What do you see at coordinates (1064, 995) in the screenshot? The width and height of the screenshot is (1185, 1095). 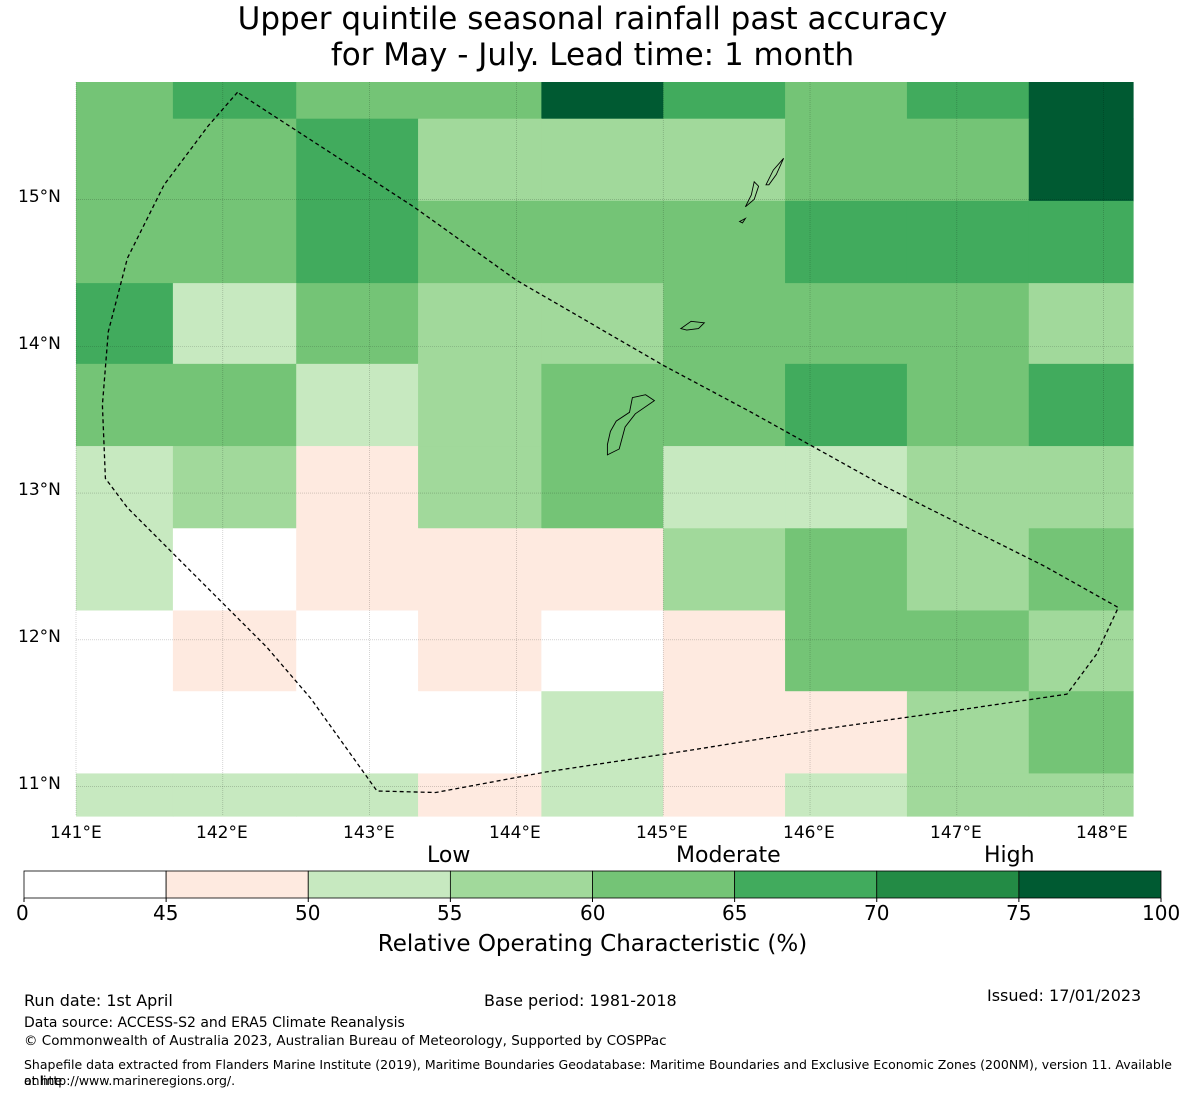 I see `issued-date: Issued: 17/01/2023` at bounding box center [1064, 995].